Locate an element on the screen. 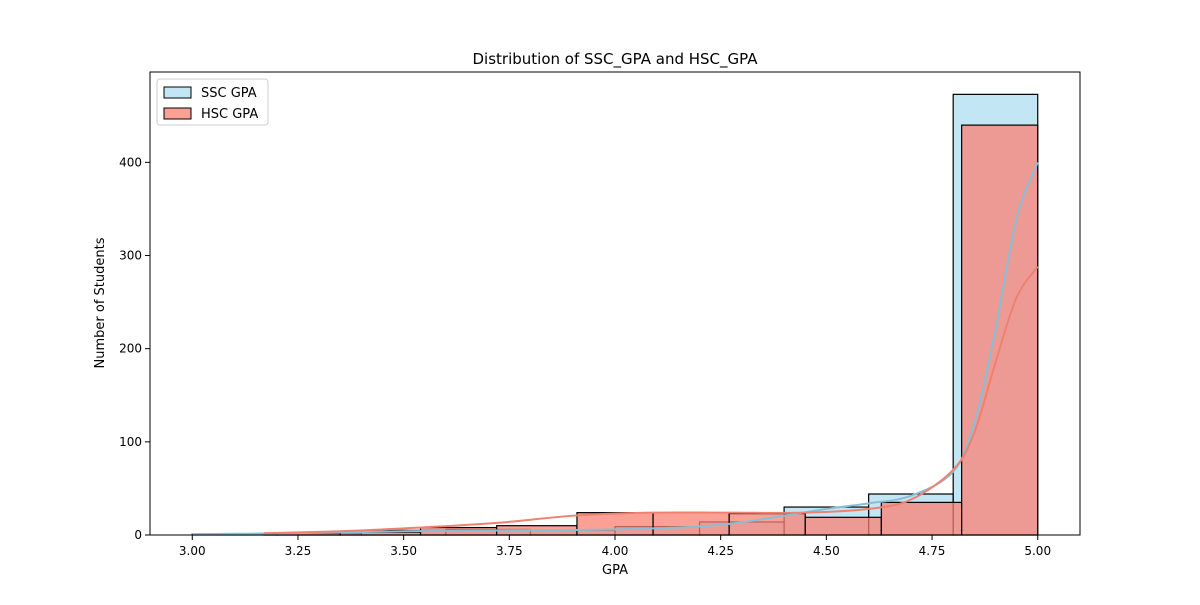  y-tick-label: 200 is located at coordinates (130, 349).